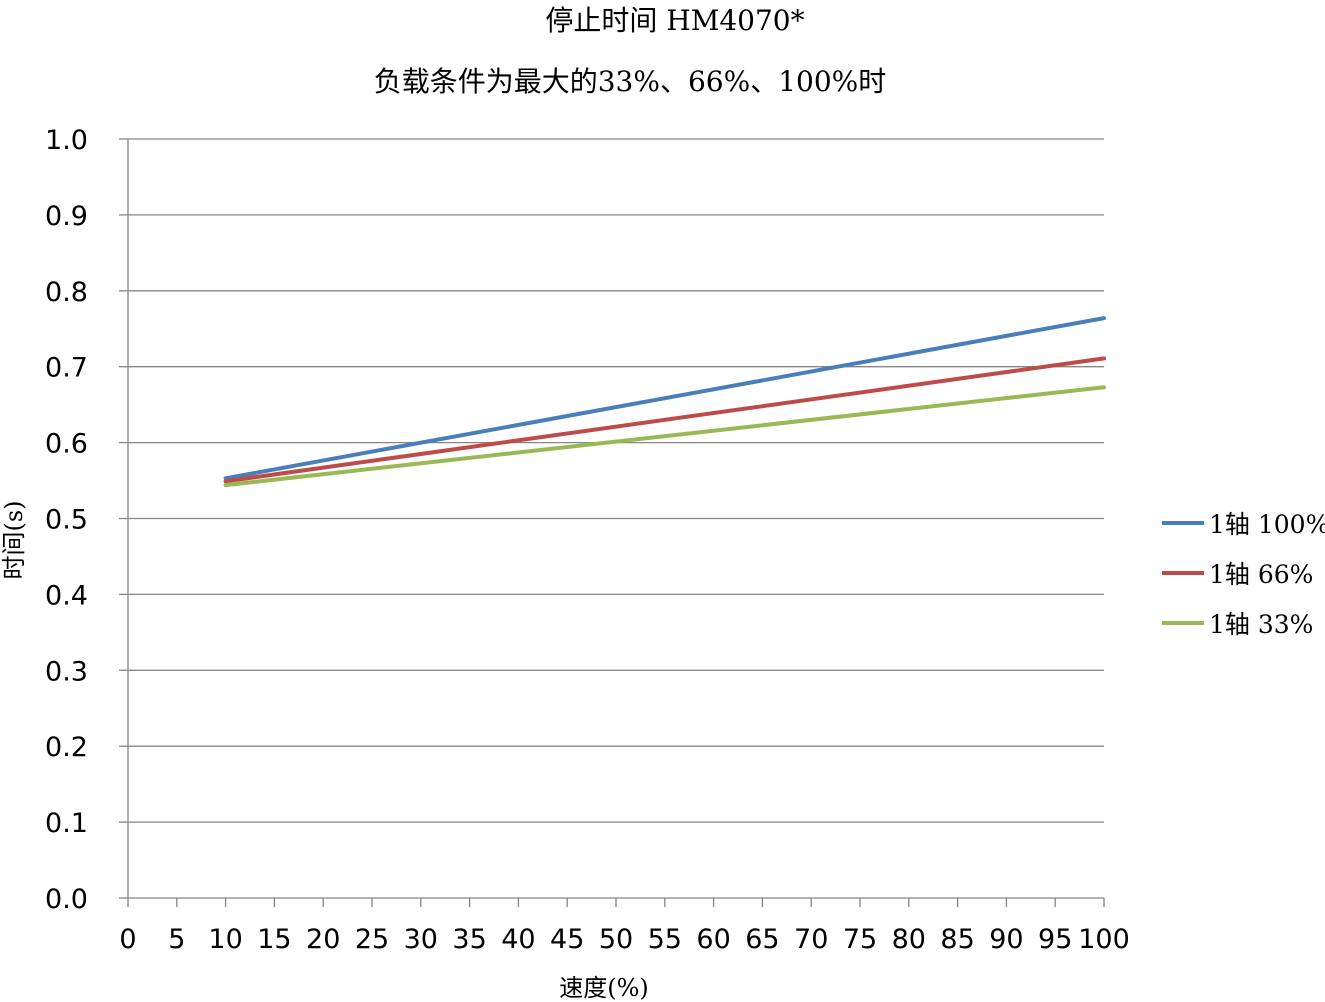 This screenshot has height=1002, width=1325. I want to click on x-tick-label: 100, so click(1104, 939).